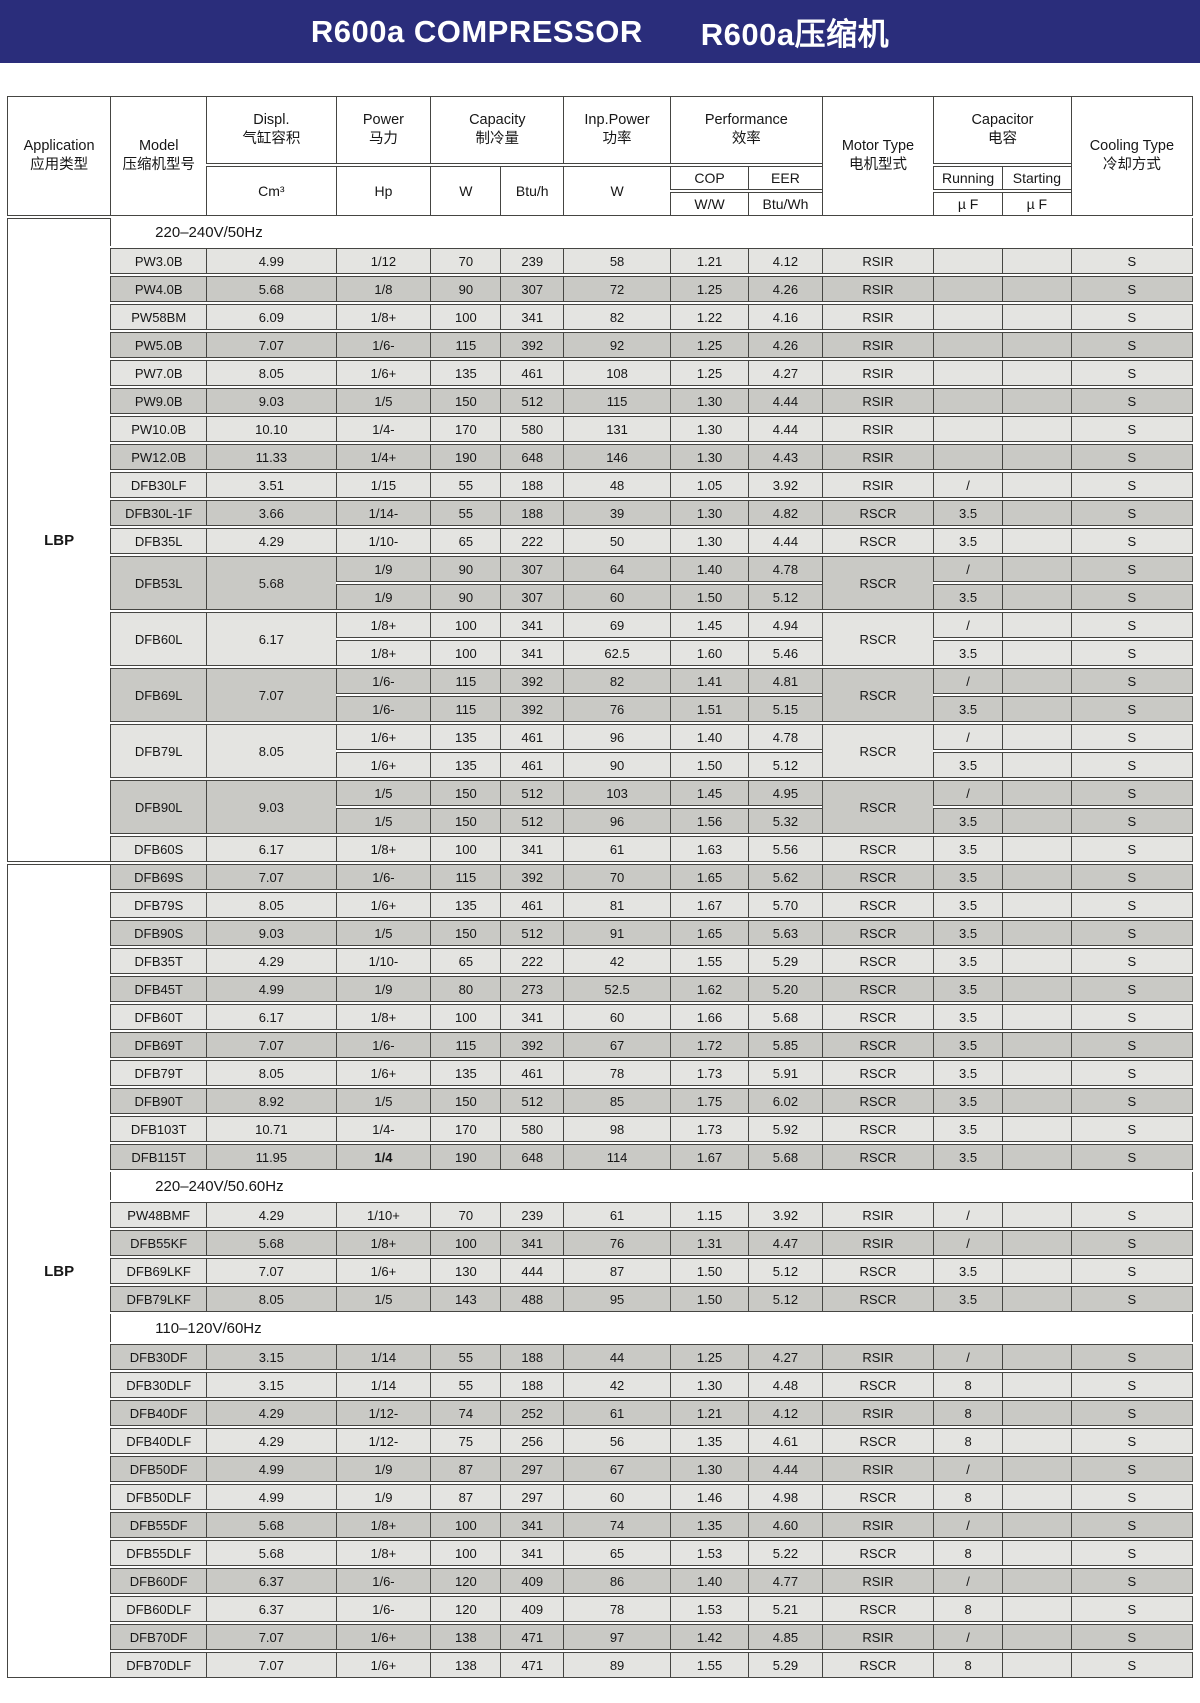 Image resolution: width=1200 pixels, height=1703 pixels. I want to click on cell-btu: 512, so click(532, 933).